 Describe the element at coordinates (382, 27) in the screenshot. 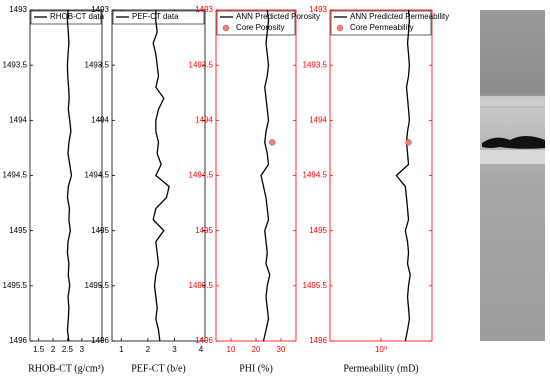

I see `legend-label: Core Permeability` at that location.